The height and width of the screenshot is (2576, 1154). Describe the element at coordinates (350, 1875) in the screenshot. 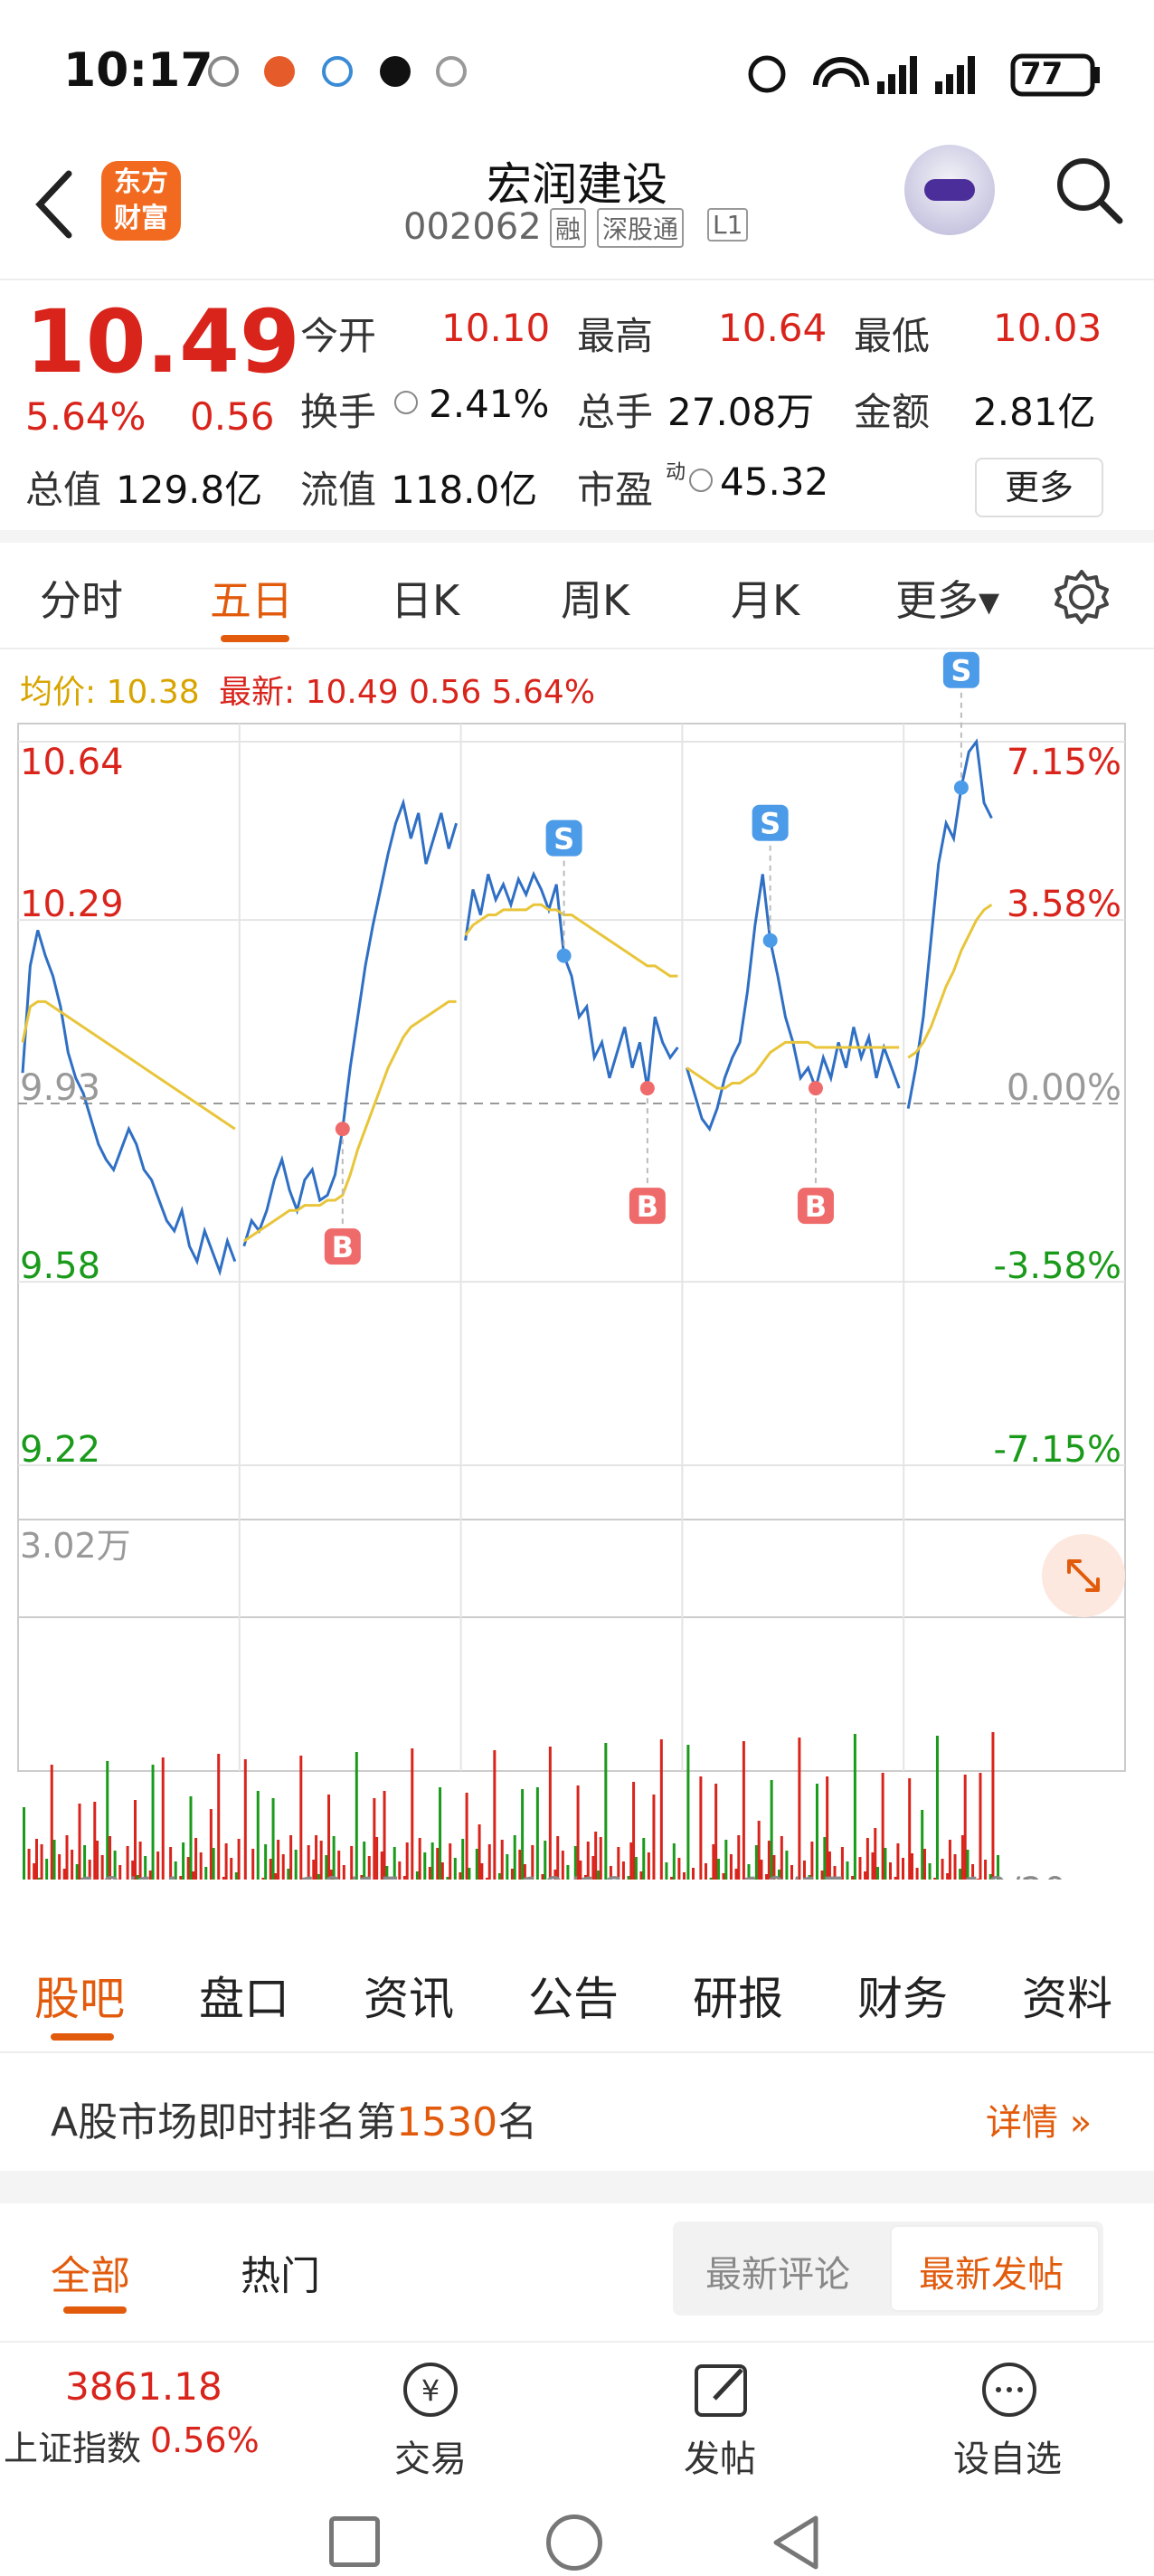

I see `x-tick-label: 10/15` at that location.